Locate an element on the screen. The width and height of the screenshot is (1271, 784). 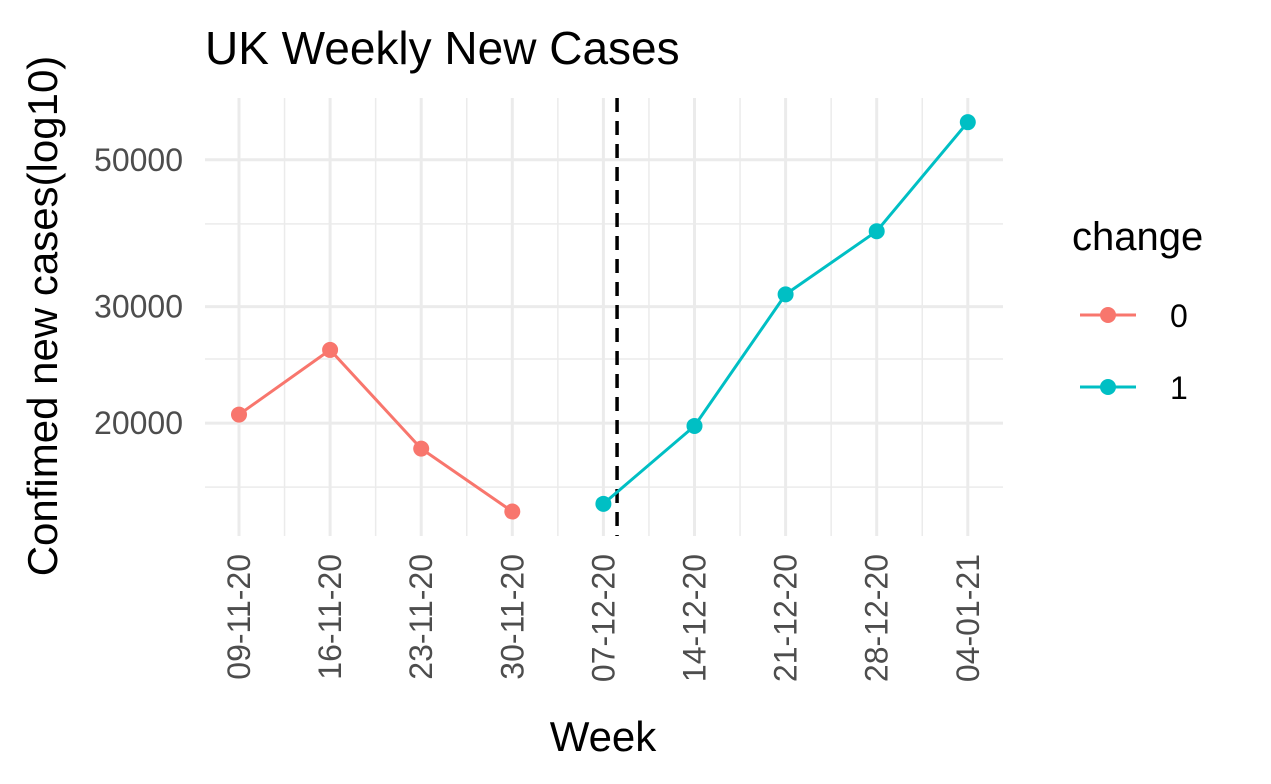
x-tick-label: 16-11-20 is located at coordinates (330, 617).